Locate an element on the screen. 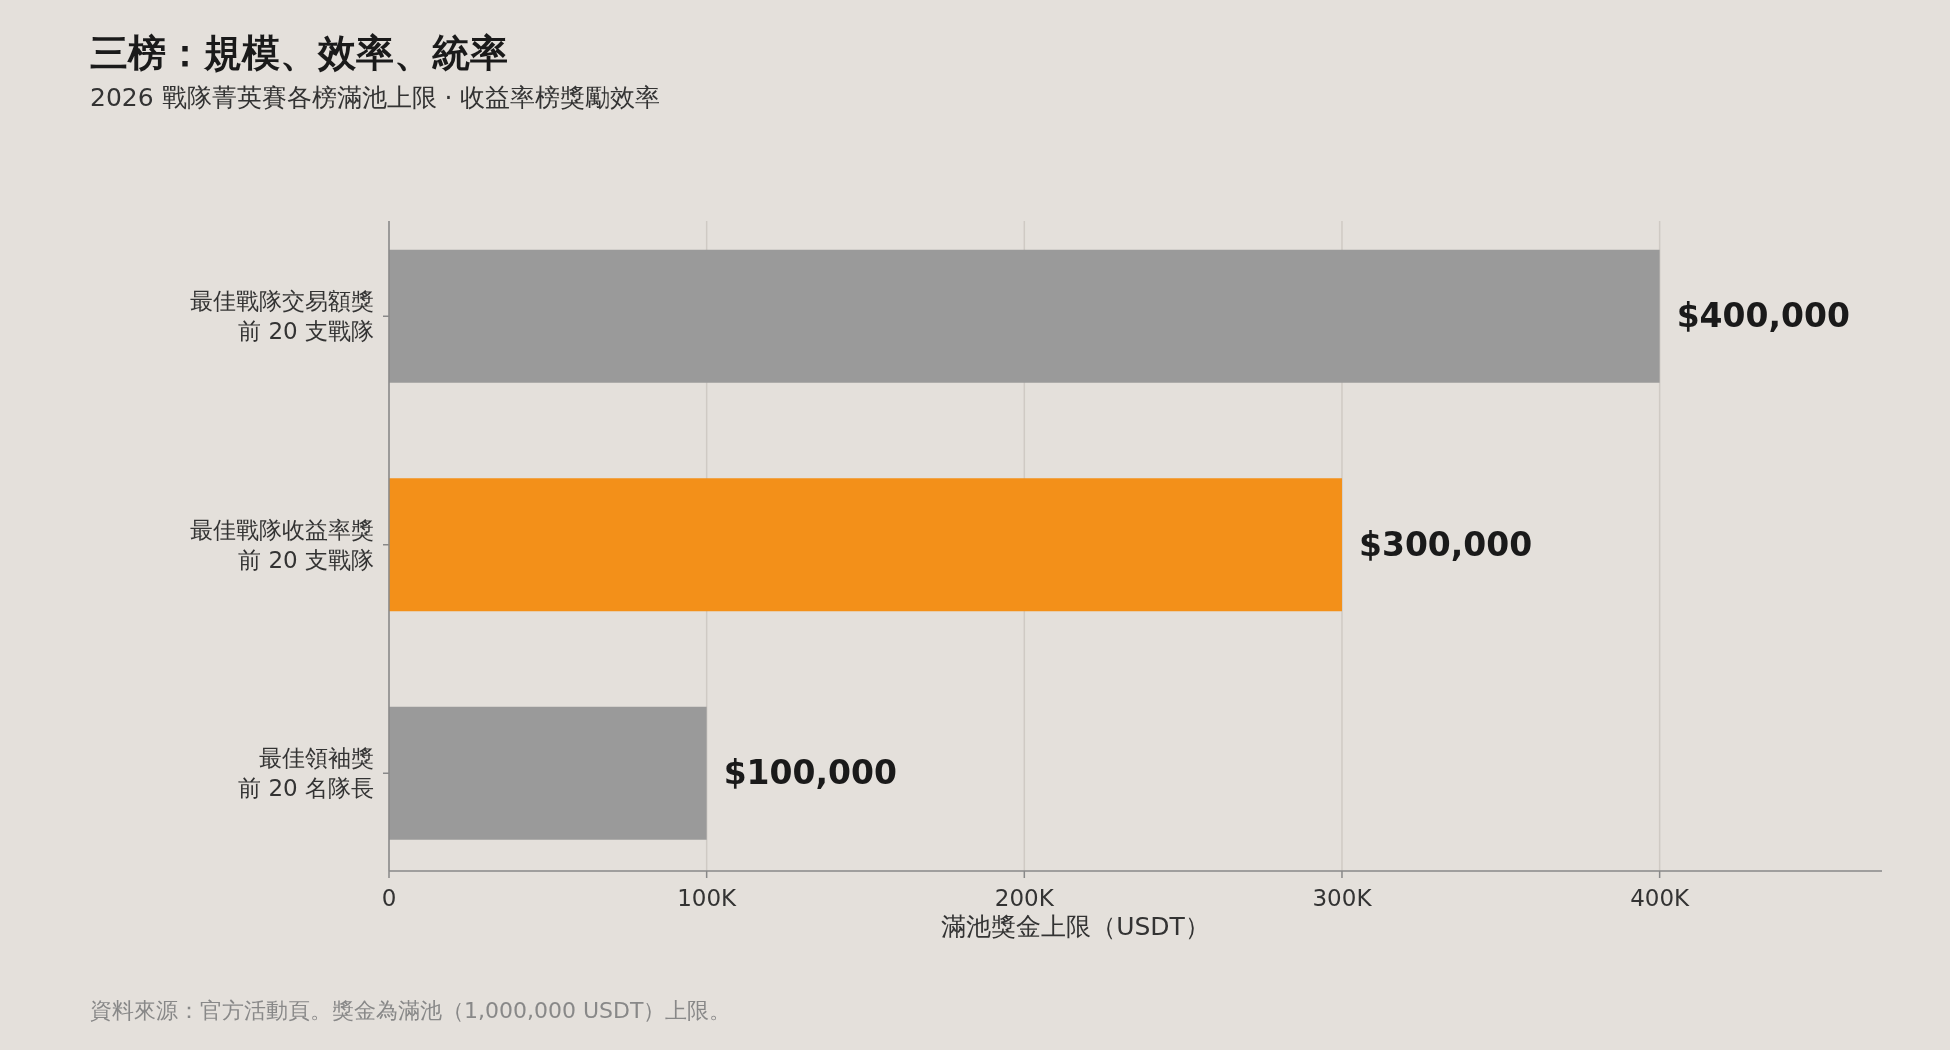  x-tick-label: 100K is located at coordinates (707, 898).